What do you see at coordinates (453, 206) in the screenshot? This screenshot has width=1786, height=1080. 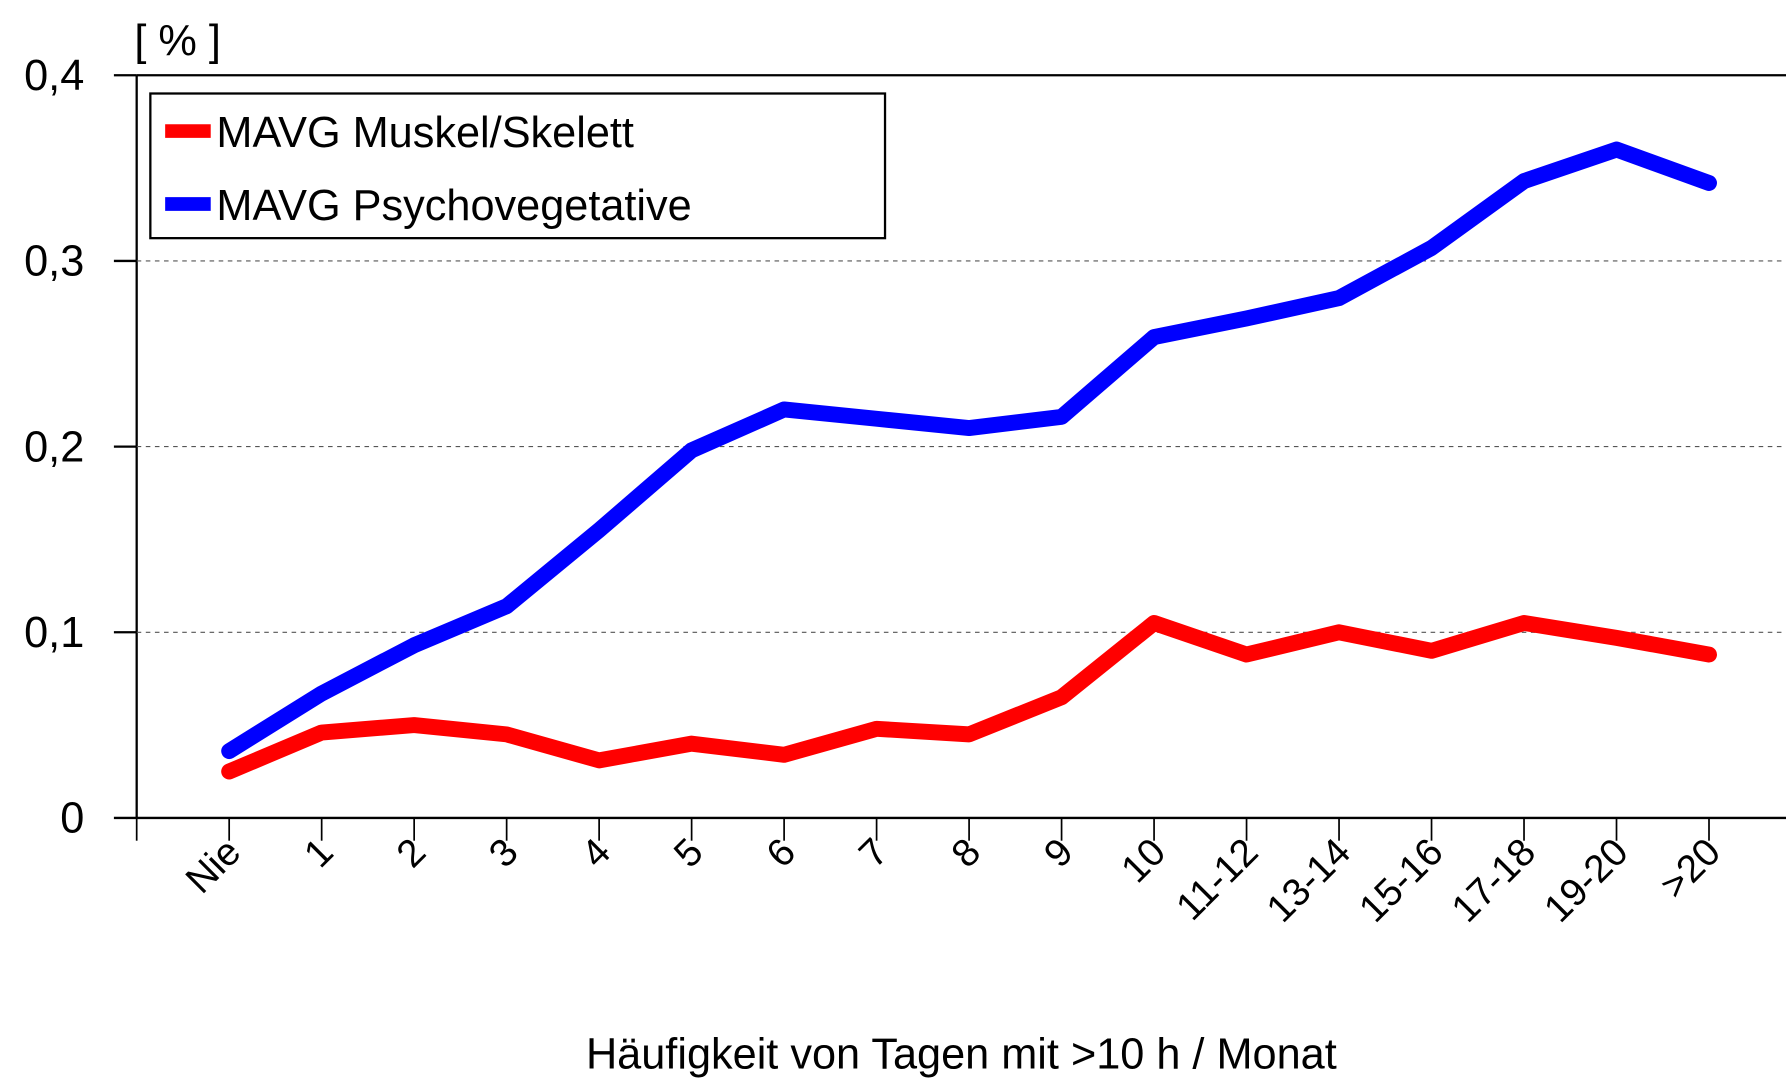 I see `legend-label: MAVG Psychovegetative` at bounding box center [453, 206].